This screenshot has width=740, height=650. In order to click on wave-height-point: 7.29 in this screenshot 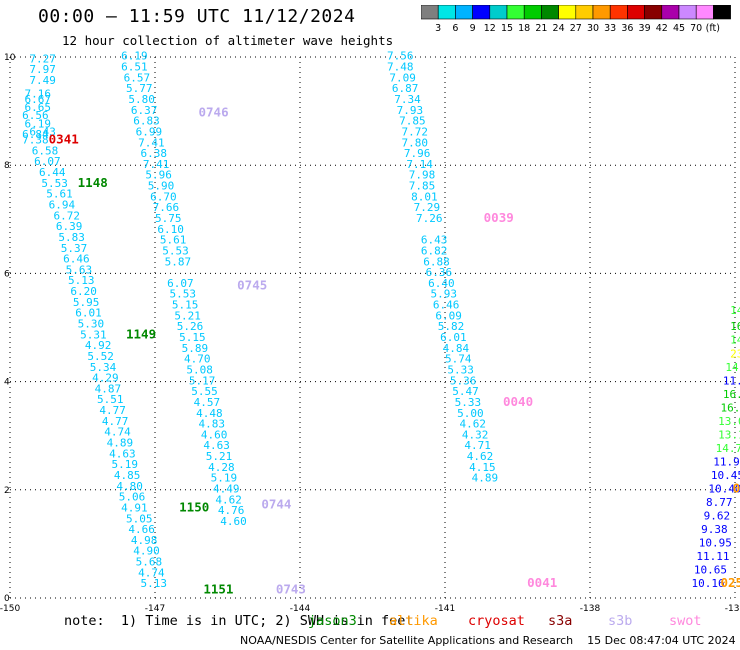, I will do `click(427, 207)`.